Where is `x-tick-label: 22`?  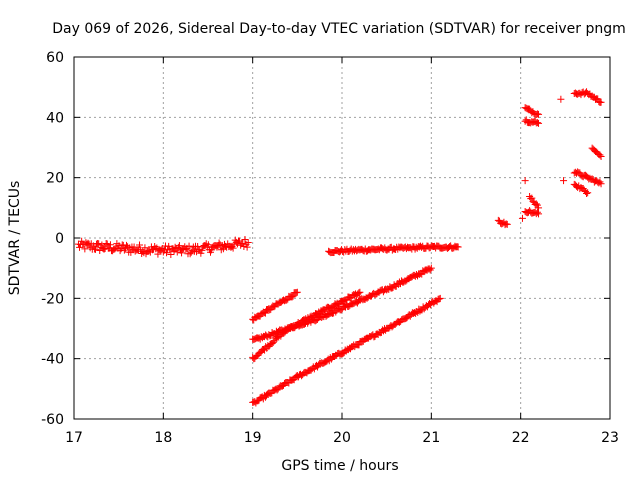 x-tick-label: 22 is located at coordinates (521, 438).